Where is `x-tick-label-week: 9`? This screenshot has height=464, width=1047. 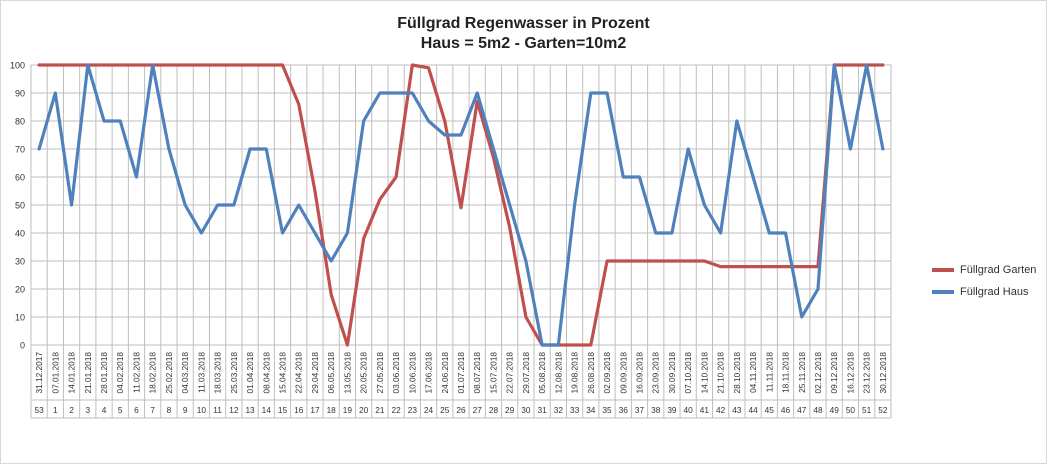
x-tick-label-week: 9 is located at coordinates (185, 410).